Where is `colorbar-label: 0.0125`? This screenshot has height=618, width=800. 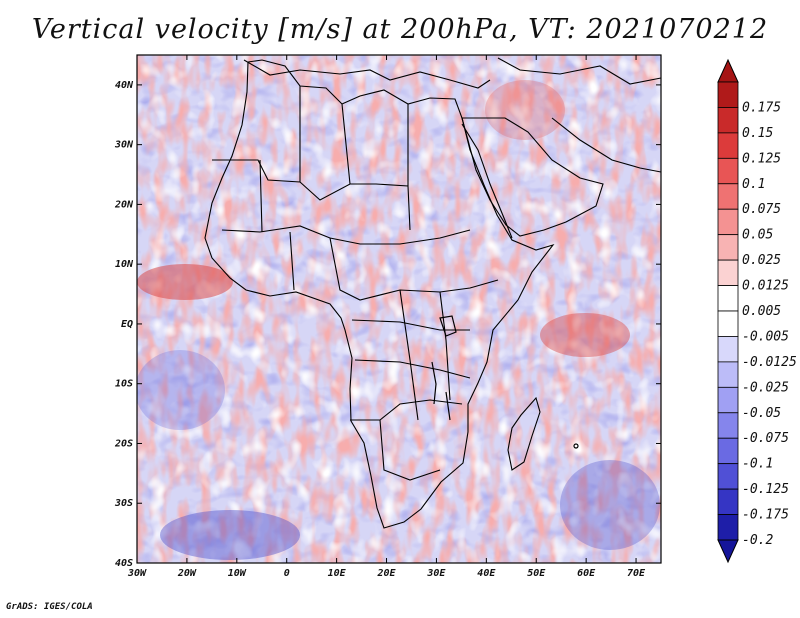
colorbar-label: 0.0125 is located at coordinates (765, 286).